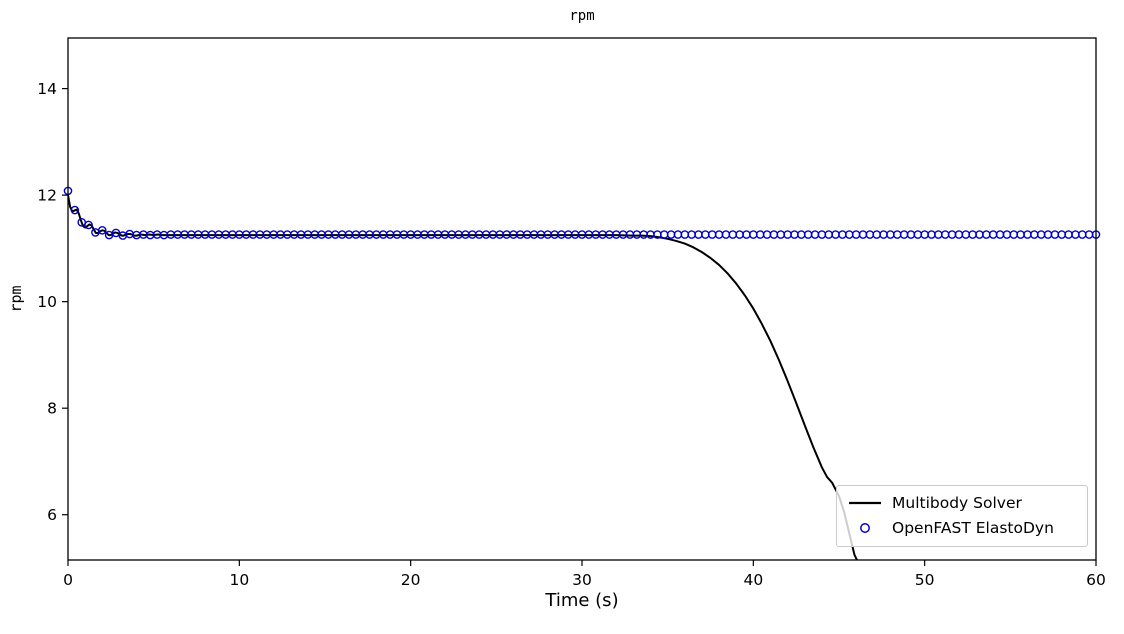 Image resolution: width=1124 pixels, height=634 pixels. I want to click on x-tick-label: 20, so click(411, 580).